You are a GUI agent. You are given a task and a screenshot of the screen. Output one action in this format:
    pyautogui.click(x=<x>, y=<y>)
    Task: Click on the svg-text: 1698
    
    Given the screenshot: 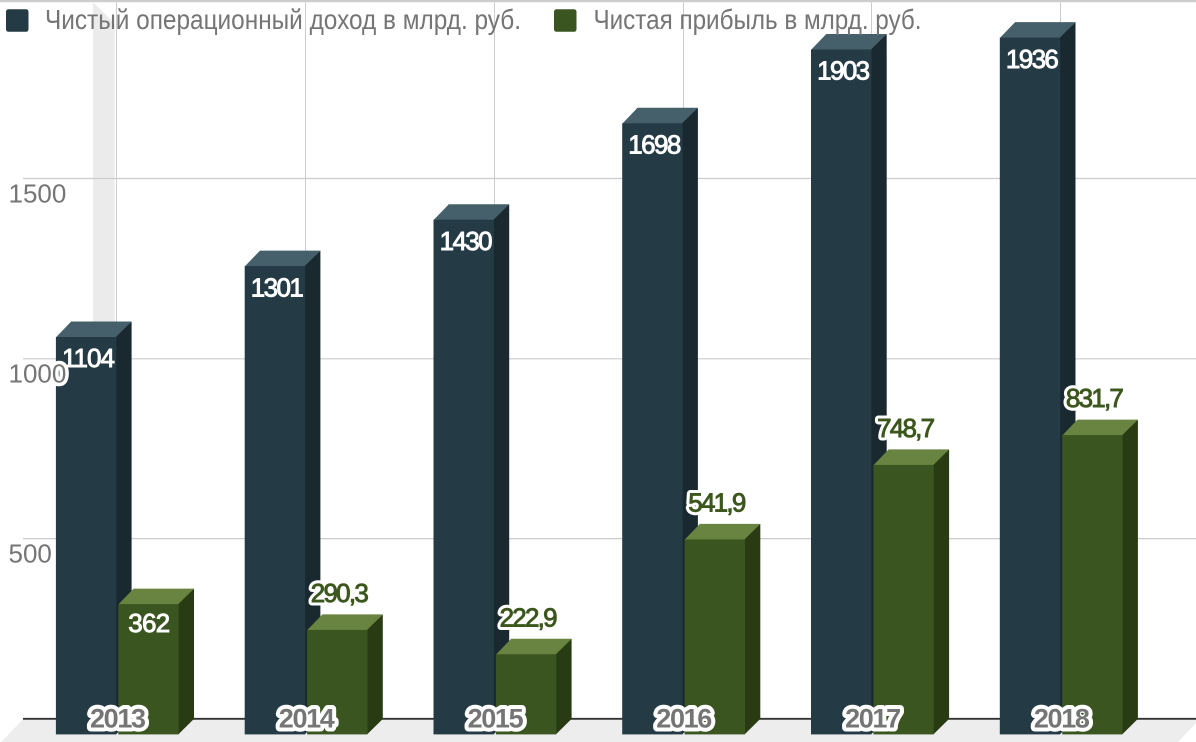 What is the action you would take?
    pyautogui.click(x=654, y=145)
    